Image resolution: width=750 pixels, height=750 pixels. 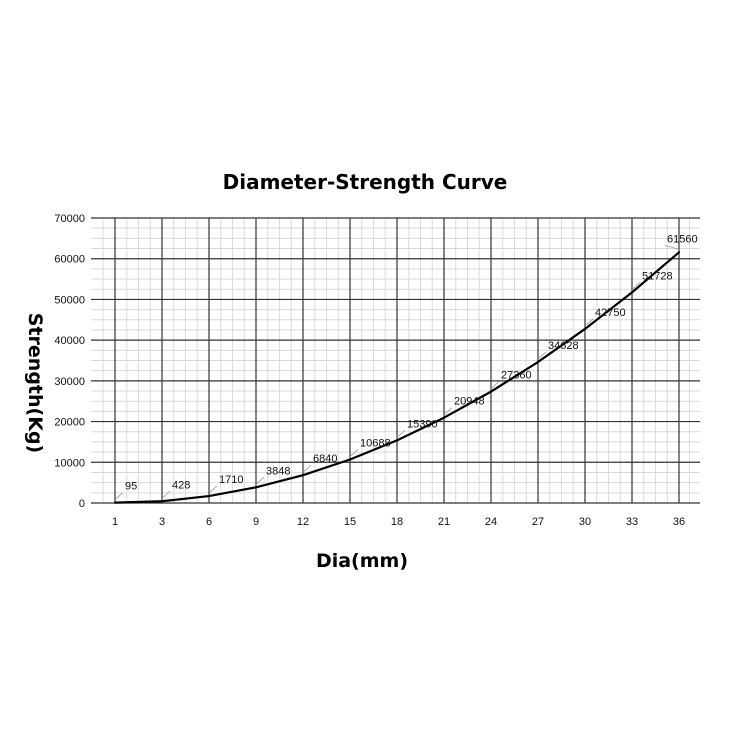 What do you see at coordinates (69, 300) in the screenshot?
I see `y-tick-label: 50000` at bounding box center [69, 300].